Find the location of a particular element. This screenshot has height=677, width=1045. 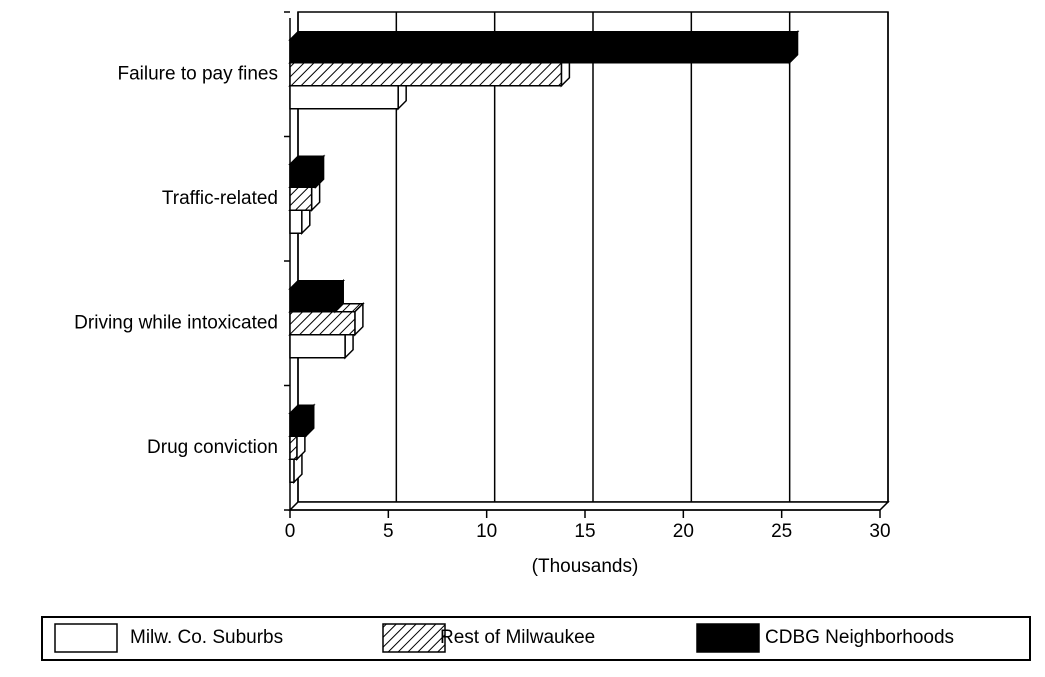

plot-floor is located at coordinates (589, 506).